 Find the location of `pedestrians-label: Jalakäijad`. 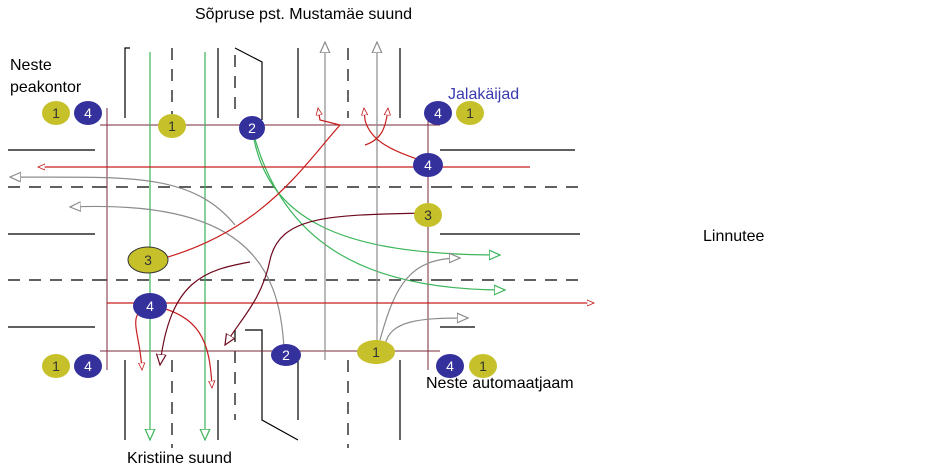

pedestrians-label: Jalakäijad is located at coordinates (484, 94).